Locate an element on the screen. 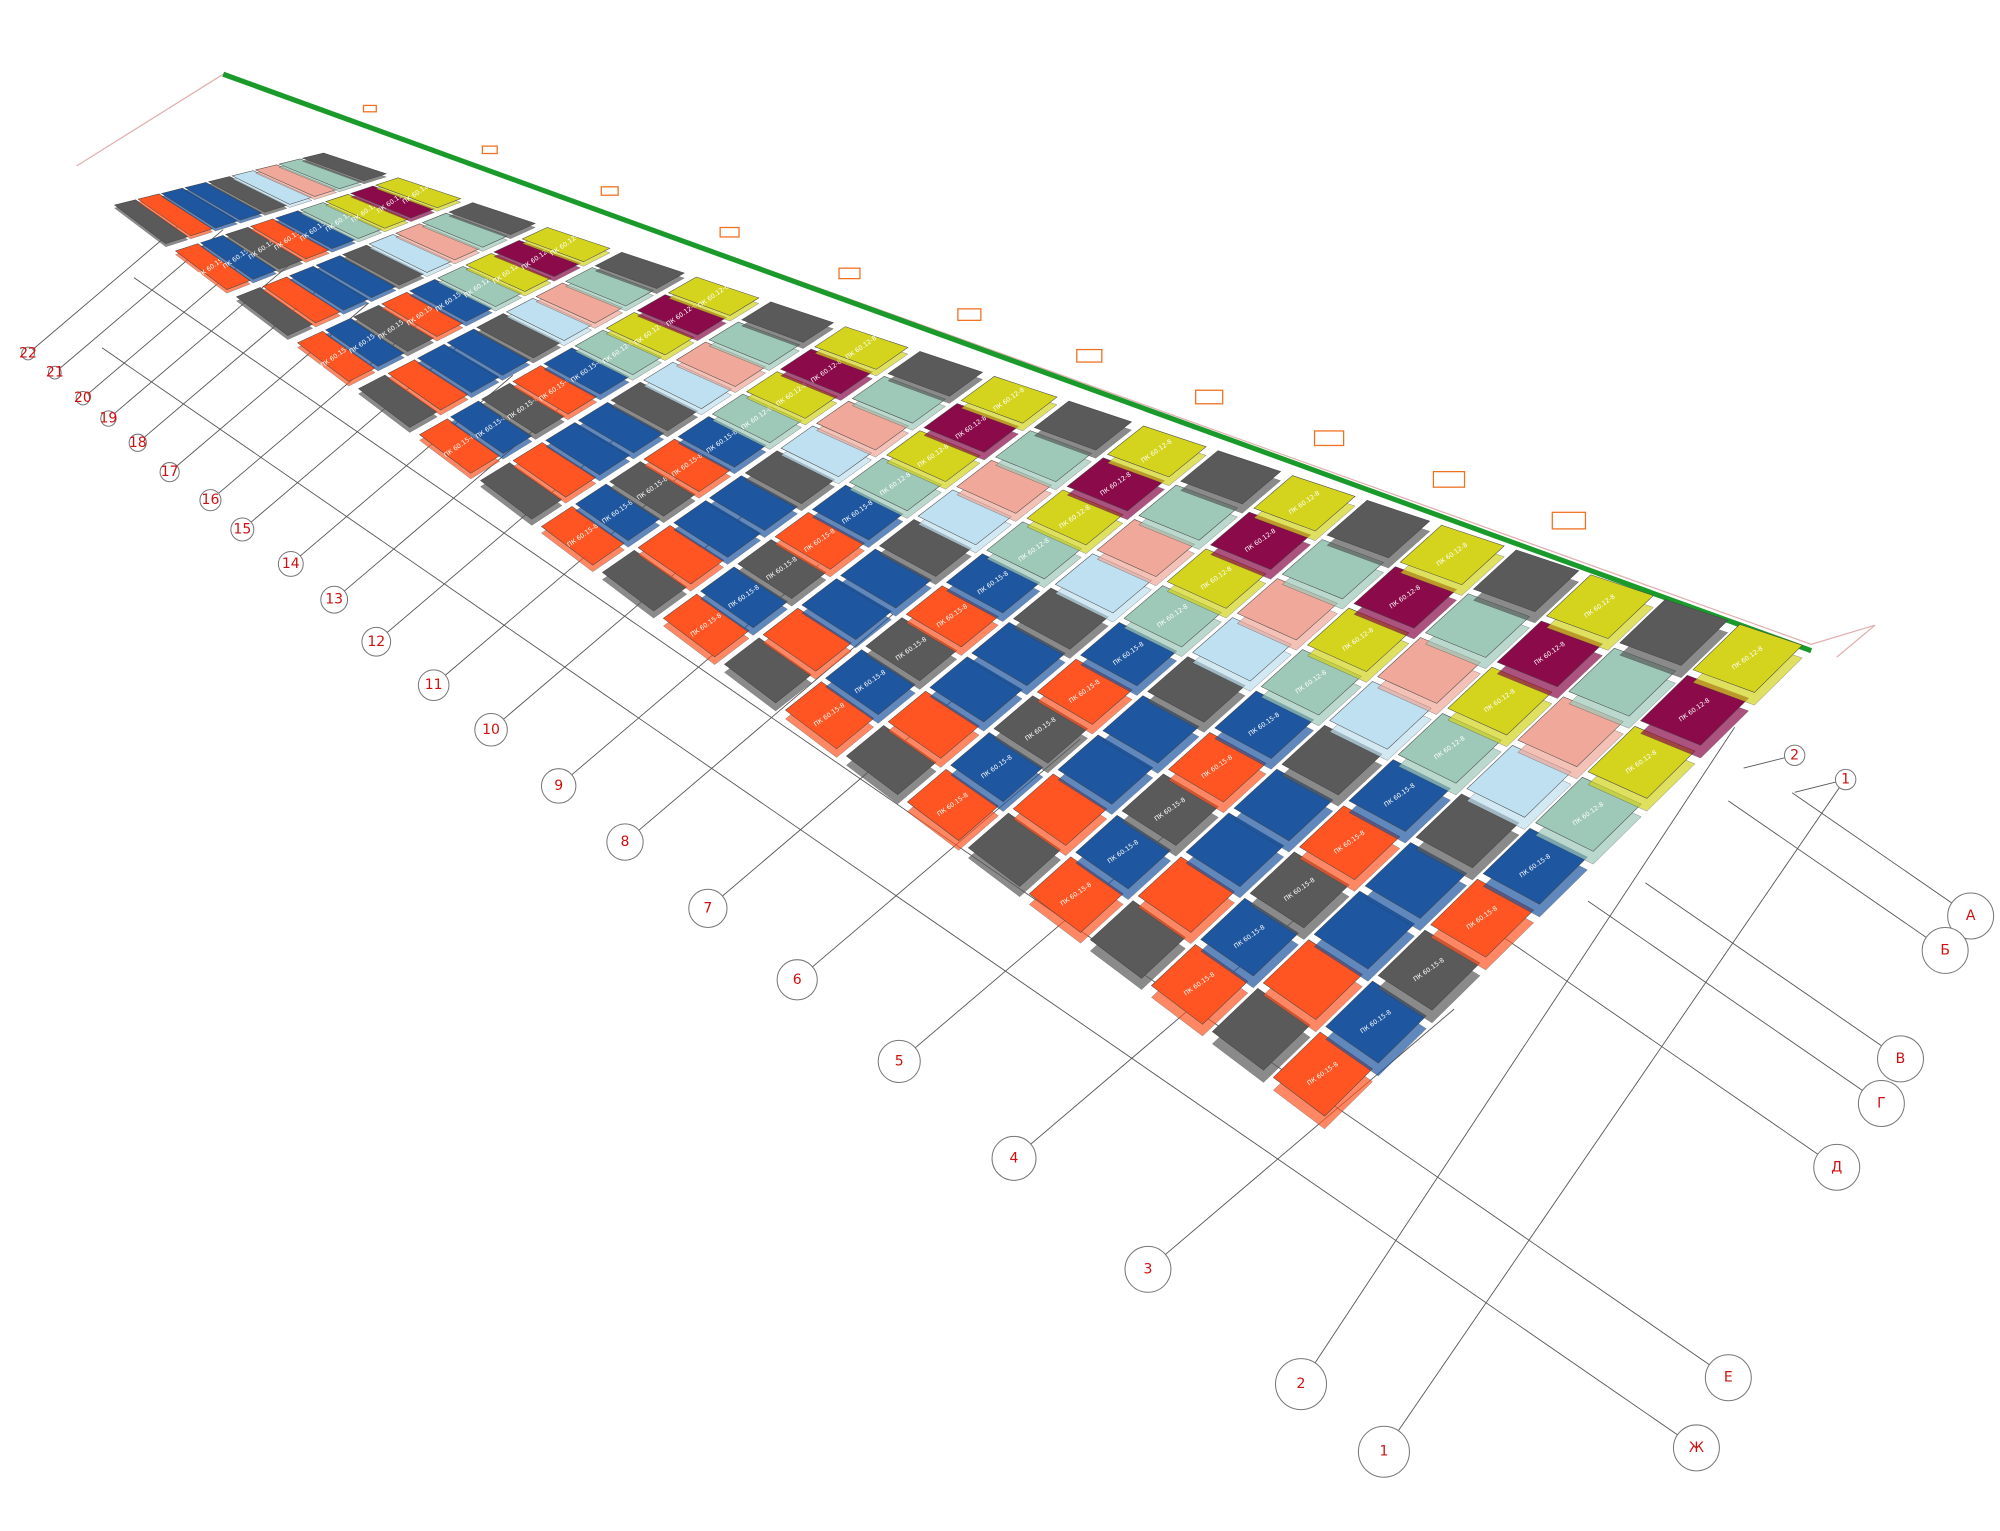 Image resolution: width=2000 pixels, height=1531 pixels. axis-label: 19 is located at coordinates (108, 419).